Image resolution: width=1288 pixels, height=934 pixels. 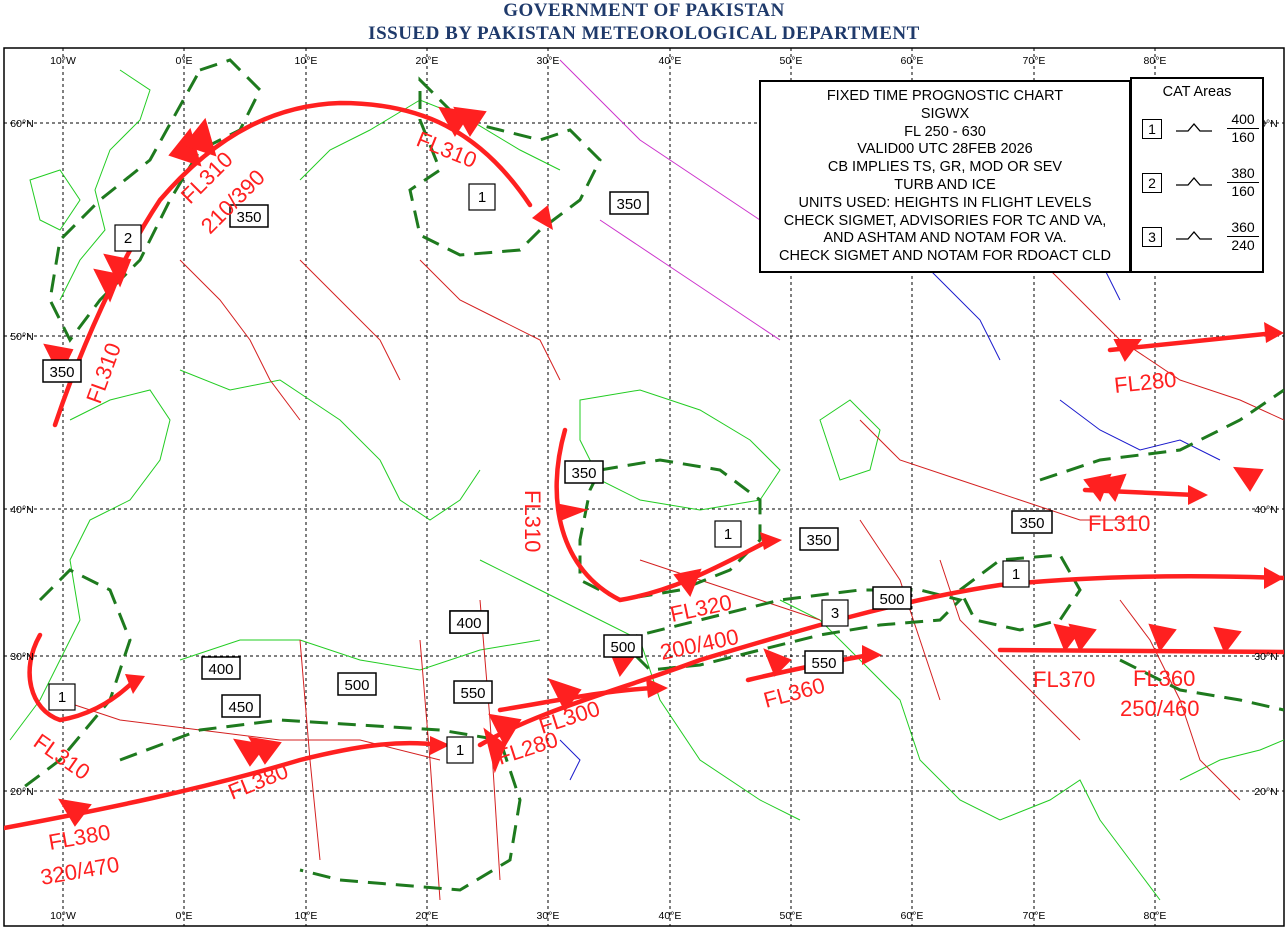 What do you see at coordinates (1160, 708) in the screenshot?
I see `jet-label: 250/460` at bounding box center [1160, 708].